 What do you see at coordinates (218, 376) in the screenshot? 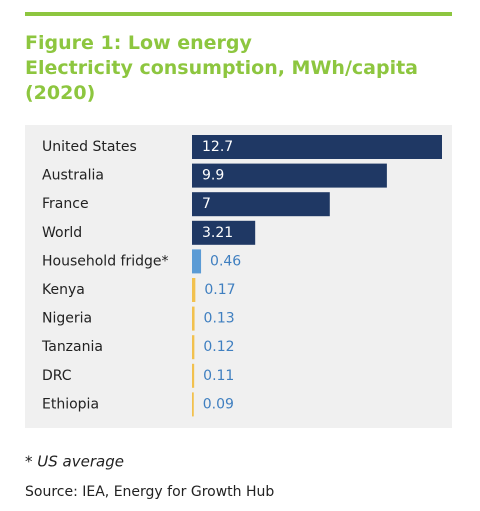
I see `value-label: 0.11` at bounding box center [218, 376].